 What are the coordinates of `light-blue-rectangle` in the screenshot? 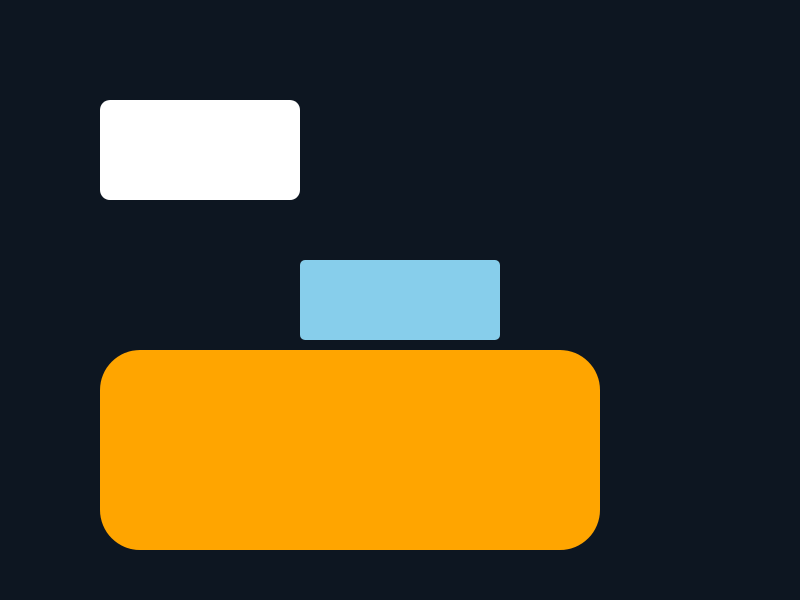 It's located at (400, 300).